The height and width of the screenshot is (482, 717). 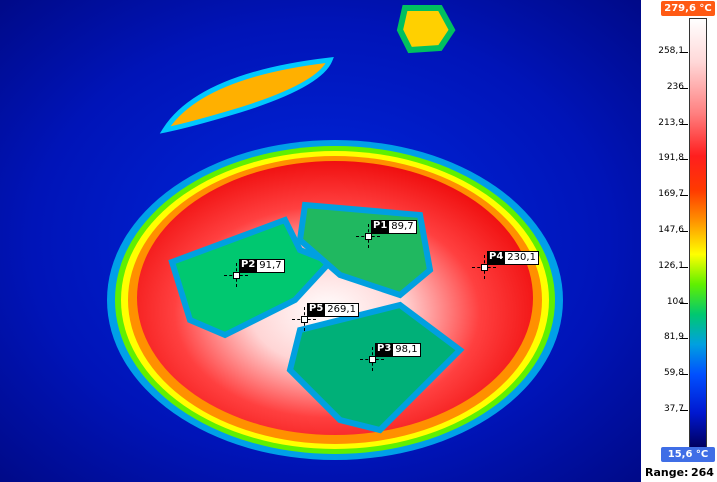 What do you see at coordinates (380, 227) in the screenshot?
I see `marker-name: P1` at bounding box center [380, 227].